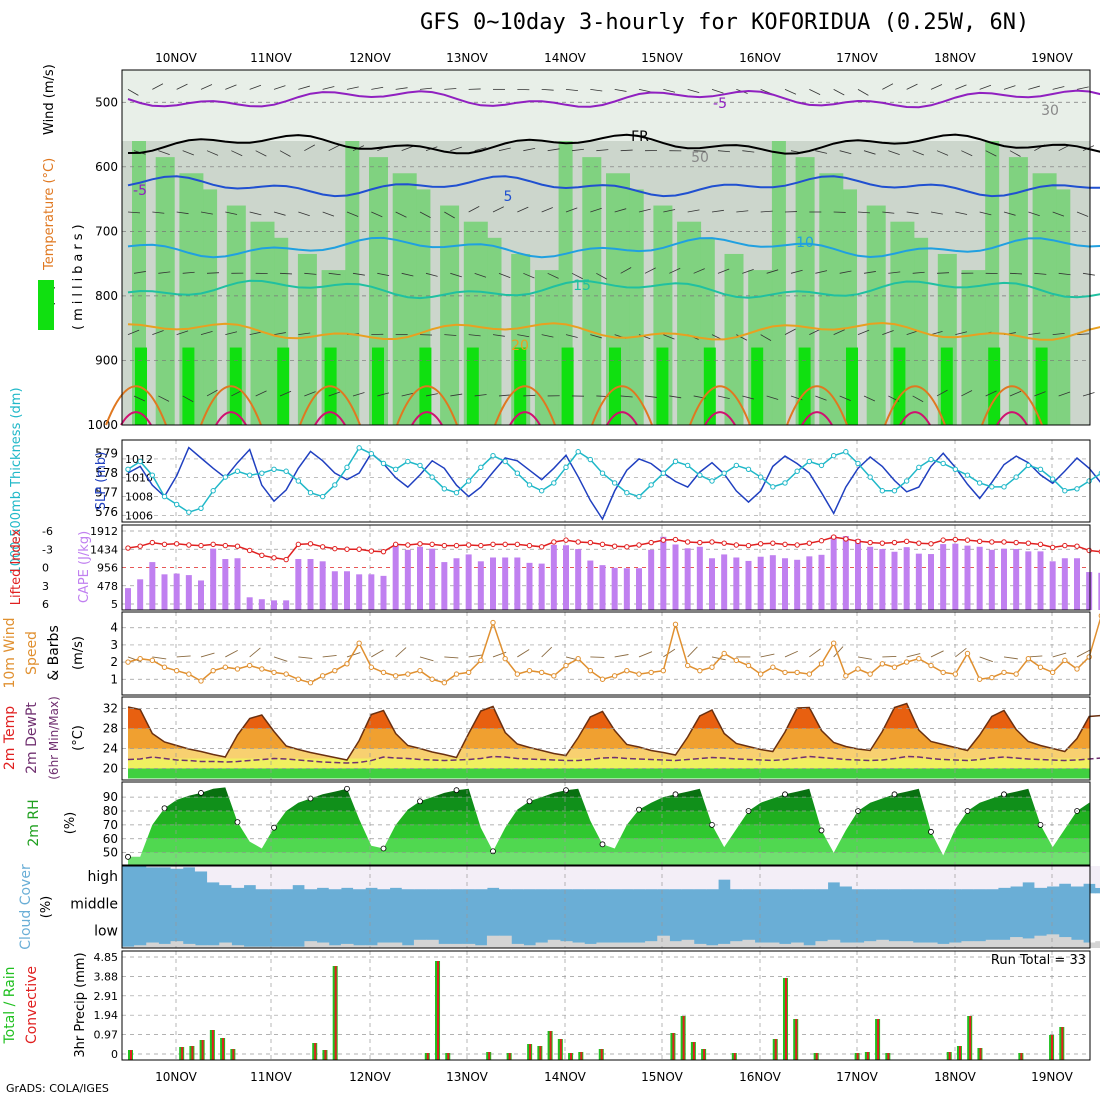 The image size is (1100, 1100). I want to click on date-label-bottom: 15NOV, so click(662, 1077).